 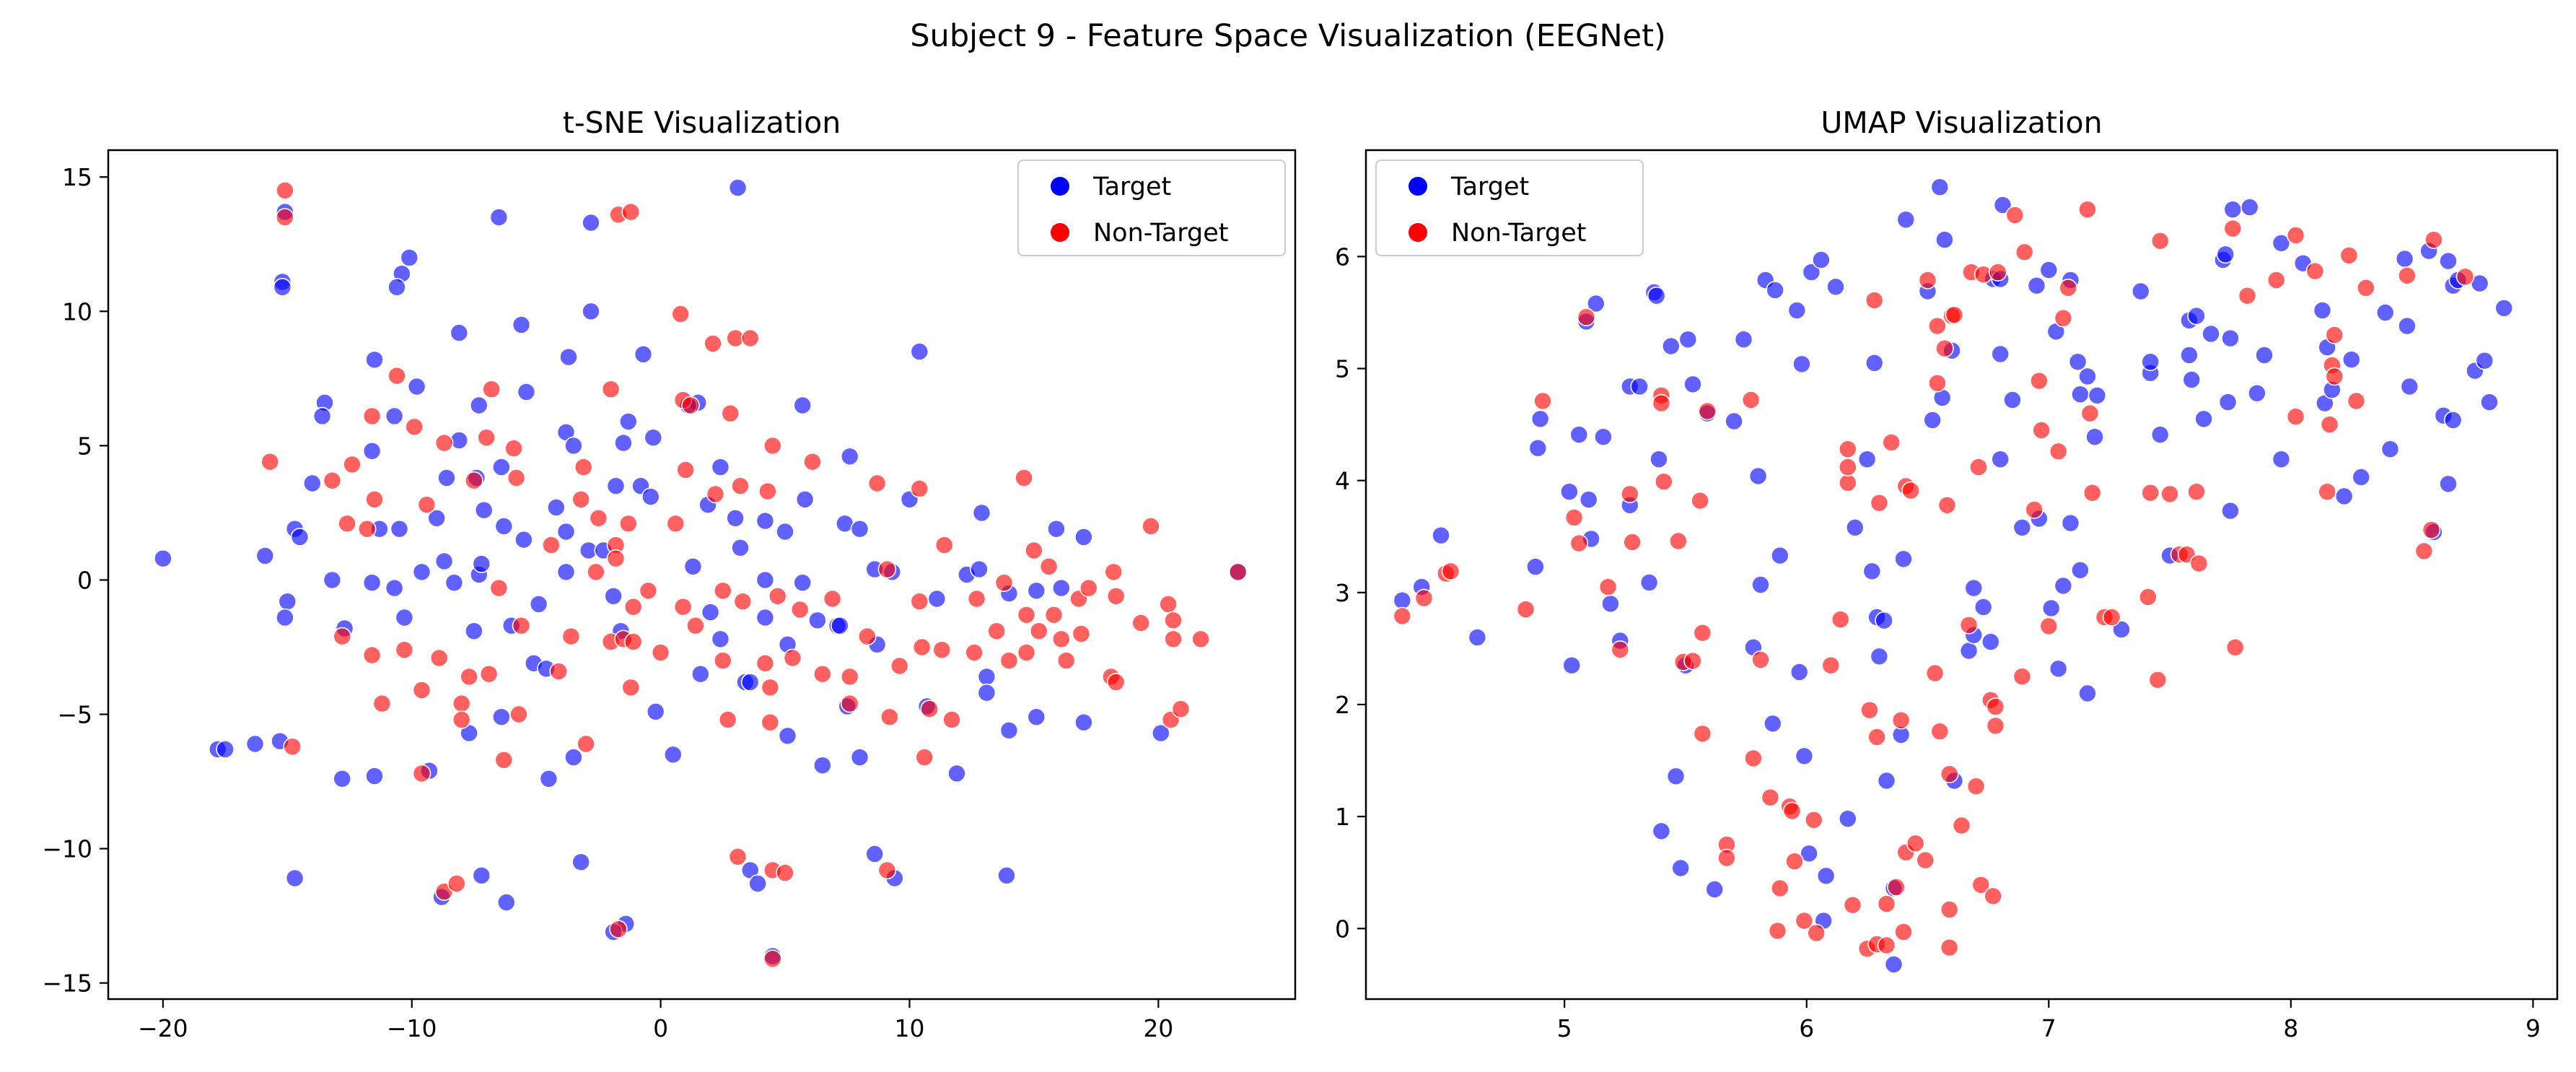 What do you see at coordinates (84, 446) in the screenshot?
I see `tsne-y-tick-label: 5` at bounding box center [84, 446].